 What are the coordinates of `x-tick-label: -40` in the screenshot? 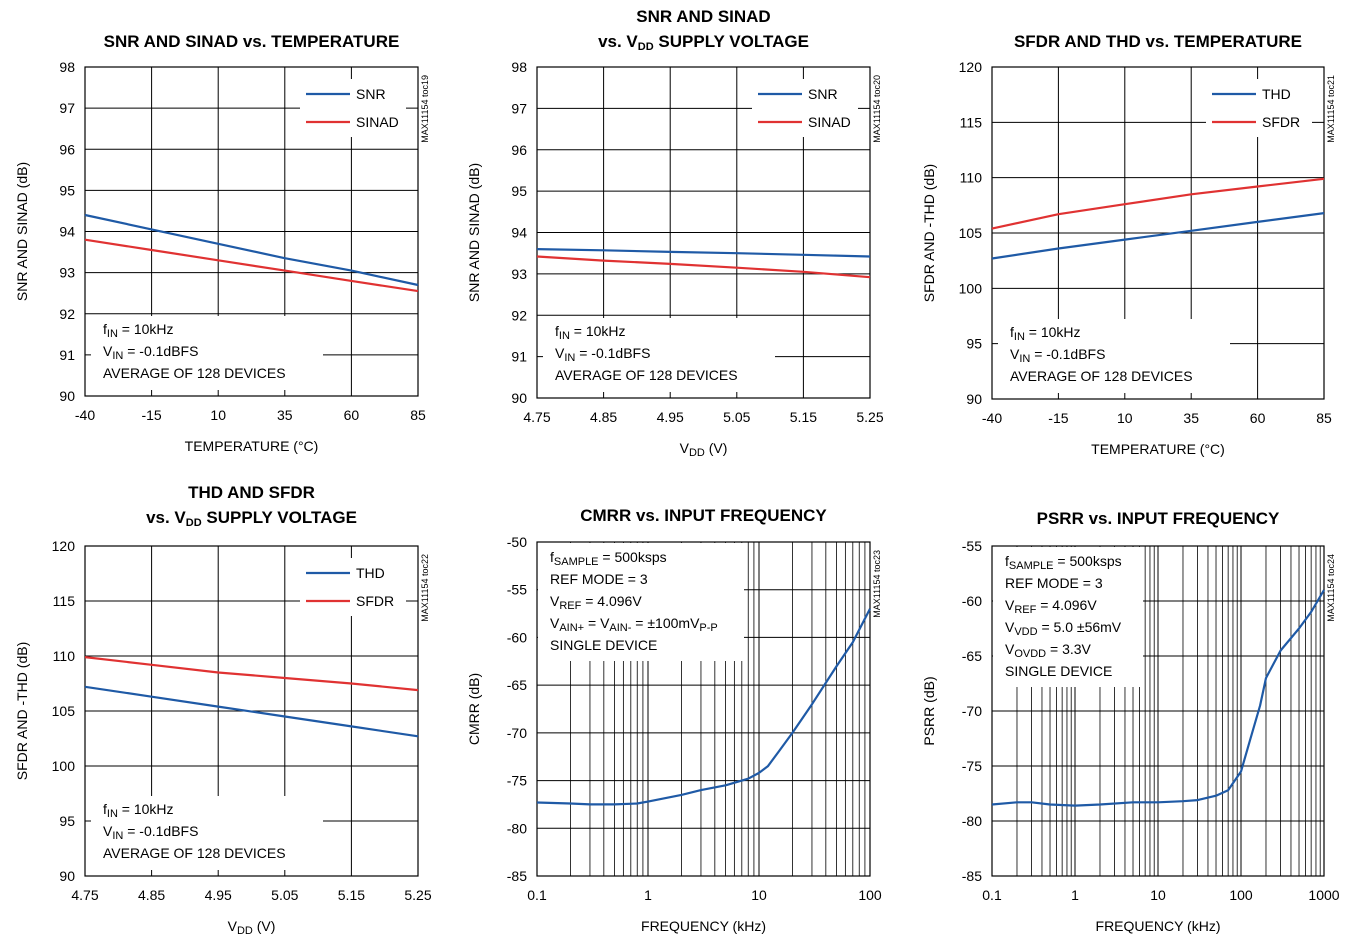 It's located at (85, 415).